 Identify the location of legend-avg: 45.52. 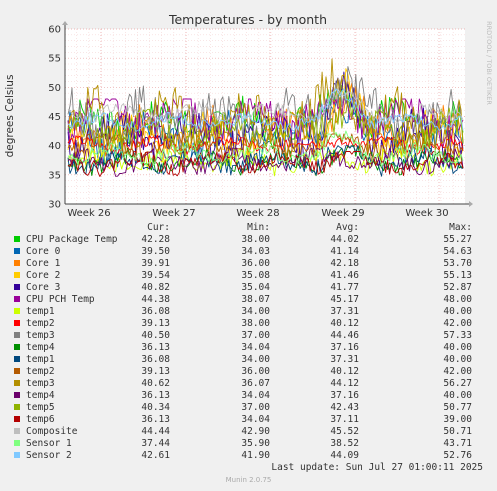
(344, 431).